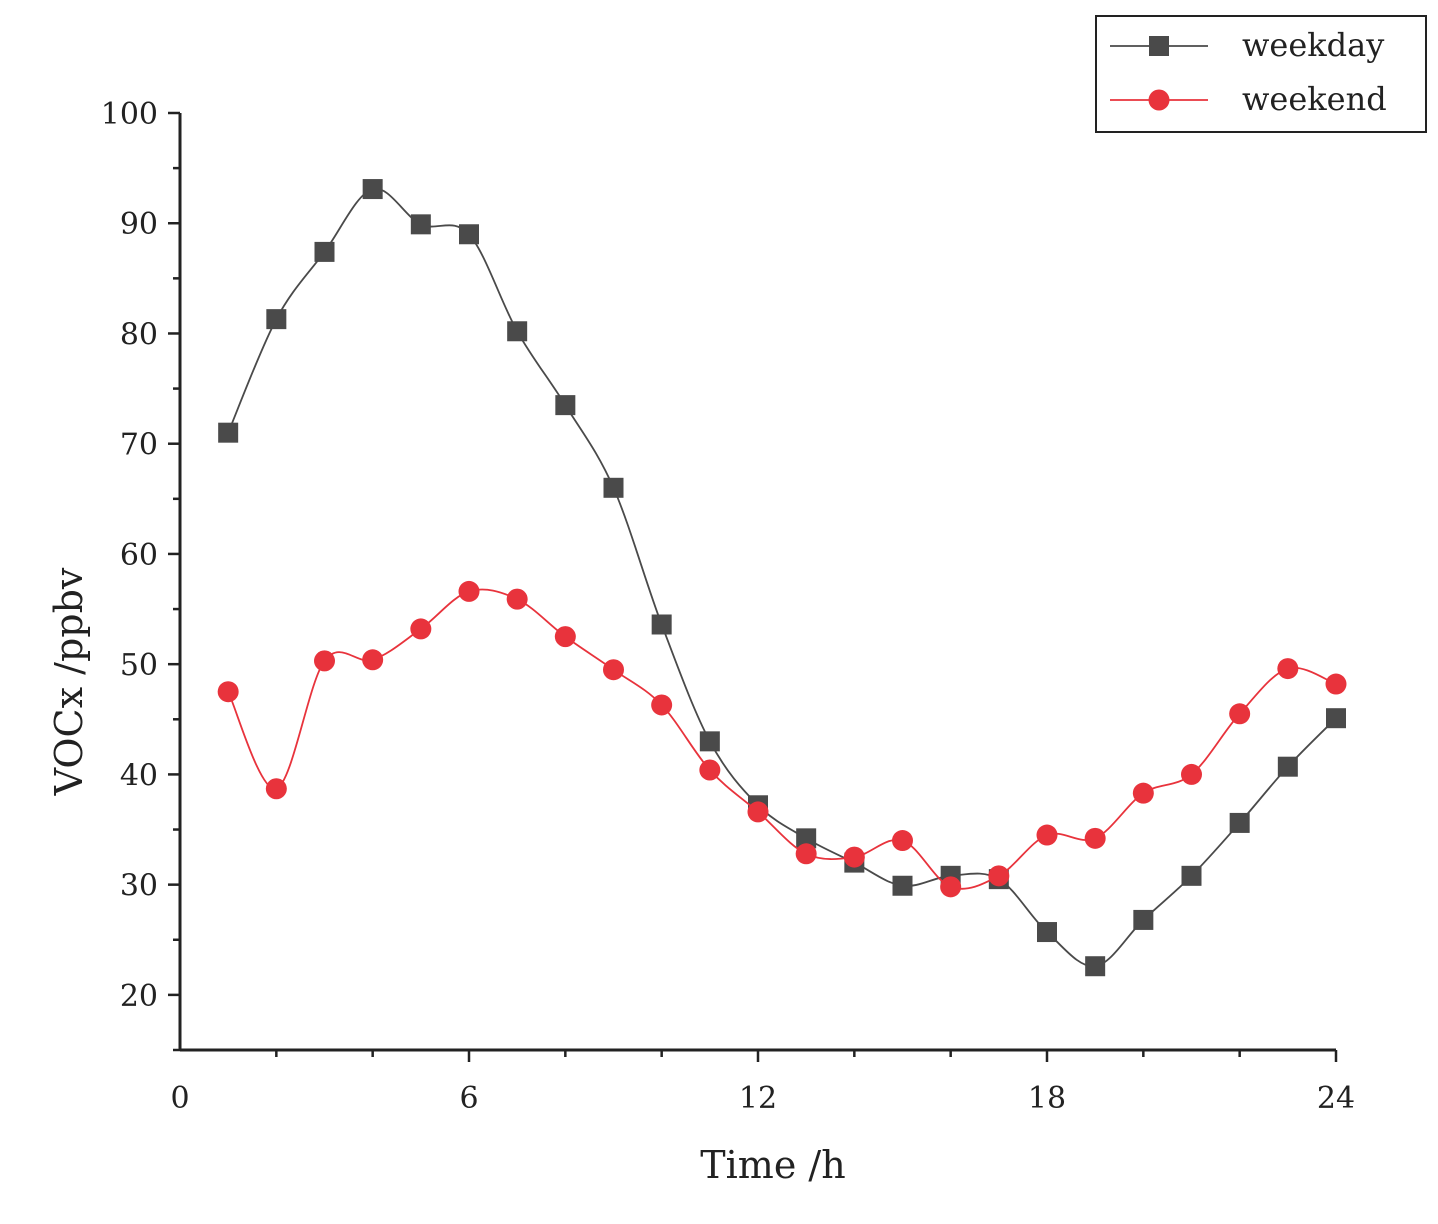 The image size is (1438, 1224). What do you see at coordinates (139, 555) in the screenshot?
I see `y-tick-label: 60` at bounding box center [139, 555].